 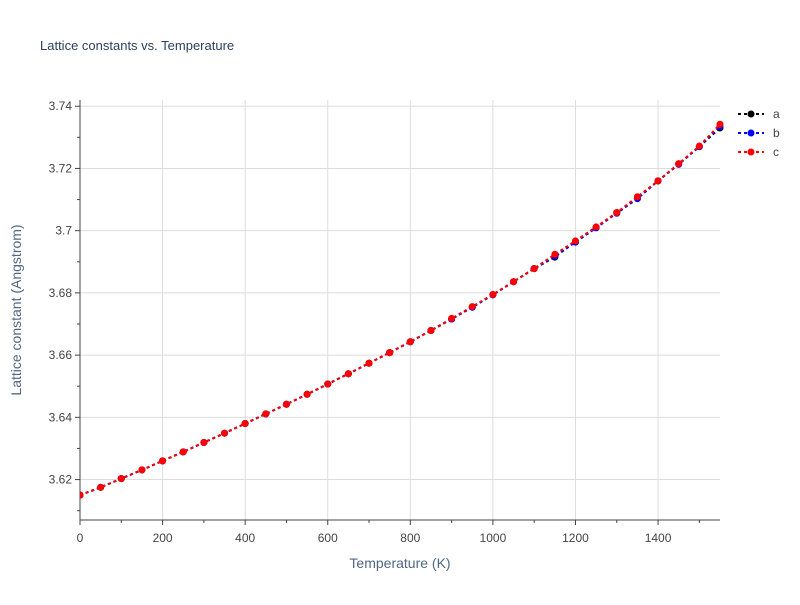 What do you see at coordinates (758, 152) in the screenshot?
I see `legend-item-c: c` at bounding box center [758, 152].